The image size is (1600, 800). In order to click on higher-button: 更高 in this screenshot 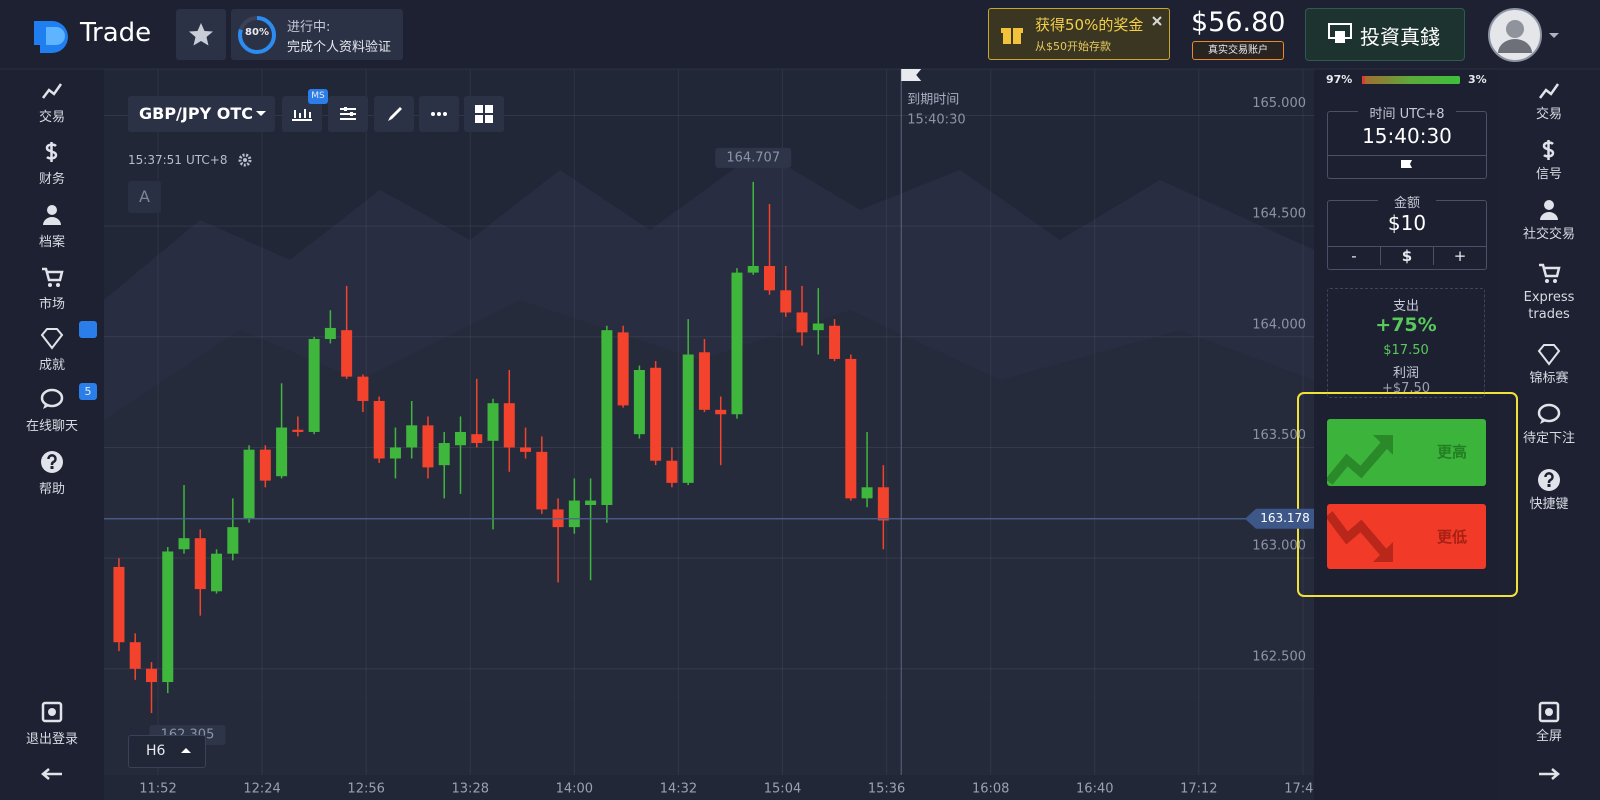, I will do `click(1406, 452)`.